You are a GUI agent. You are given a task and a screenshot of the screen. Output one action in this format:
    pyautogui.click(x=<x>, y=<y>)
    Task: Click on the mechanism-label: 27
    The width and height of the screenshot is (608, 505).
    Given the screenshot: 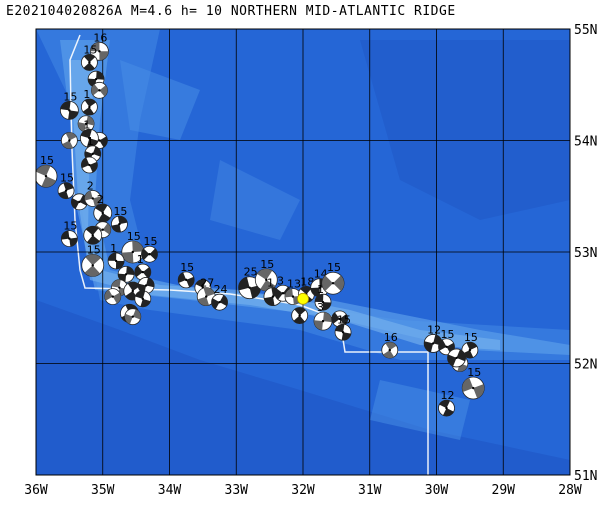 What is the action you would take?
    pyautogui.click(x=207, y=283)
    